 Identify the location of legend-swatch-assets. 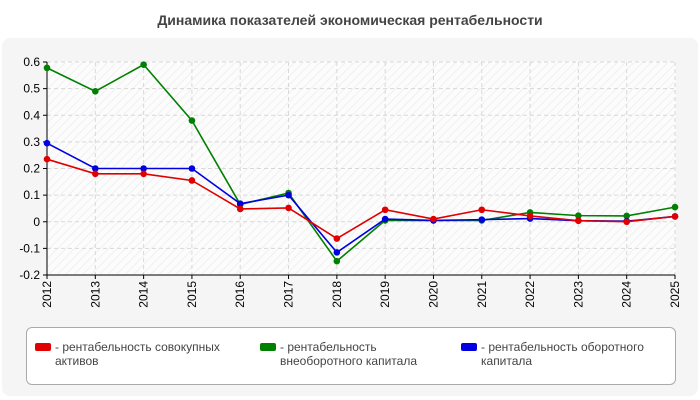
(43, 347).